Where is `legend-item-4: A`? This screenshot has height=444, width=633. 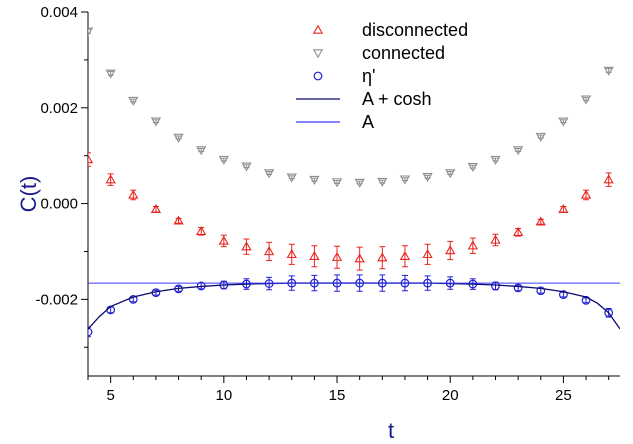
legend-item-4: A is located at coordinates (335, 122).